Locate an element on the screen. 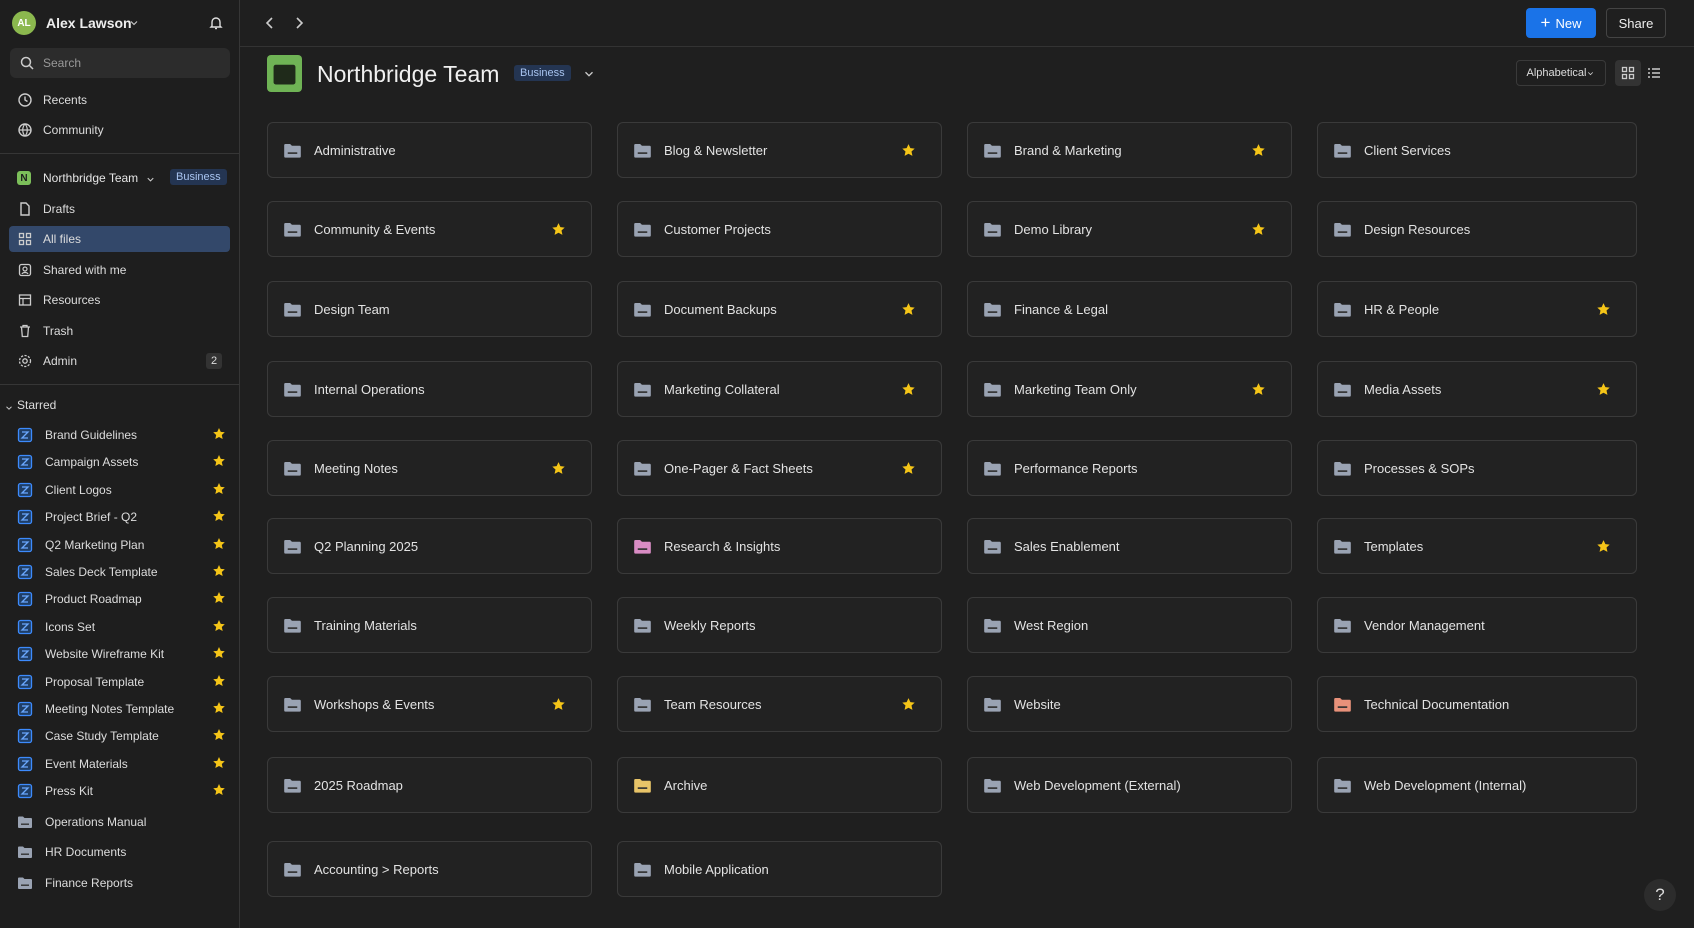 The image size is (1694, 928). folder-card: Administrative is located at coordinates (429, 150).